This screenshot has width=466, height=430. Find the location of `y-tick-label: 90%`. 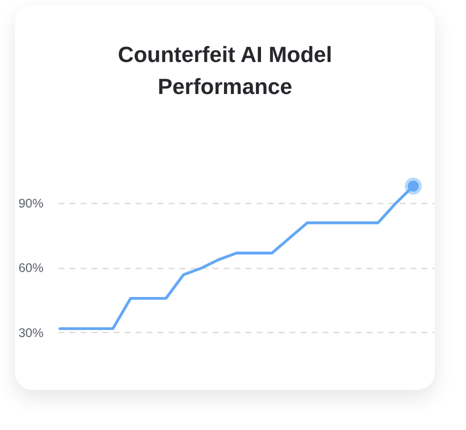

y-tick-label: 90% is located at coordinates (31, 203).